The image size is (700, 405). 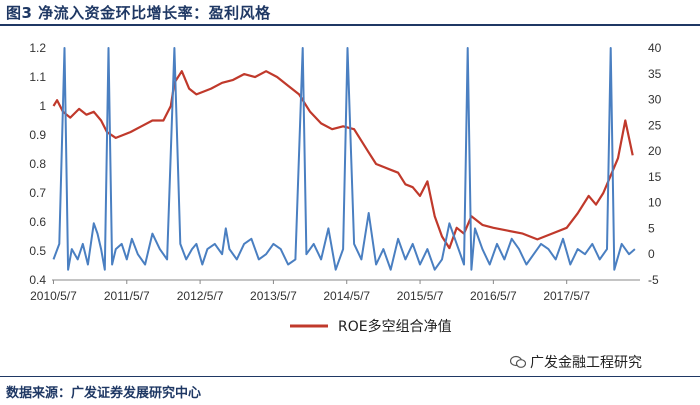 What do you see at coordinates (37, 164) in the screenshot?
I see `left-tick-label: 0.8` at bounding box center [37, 164].